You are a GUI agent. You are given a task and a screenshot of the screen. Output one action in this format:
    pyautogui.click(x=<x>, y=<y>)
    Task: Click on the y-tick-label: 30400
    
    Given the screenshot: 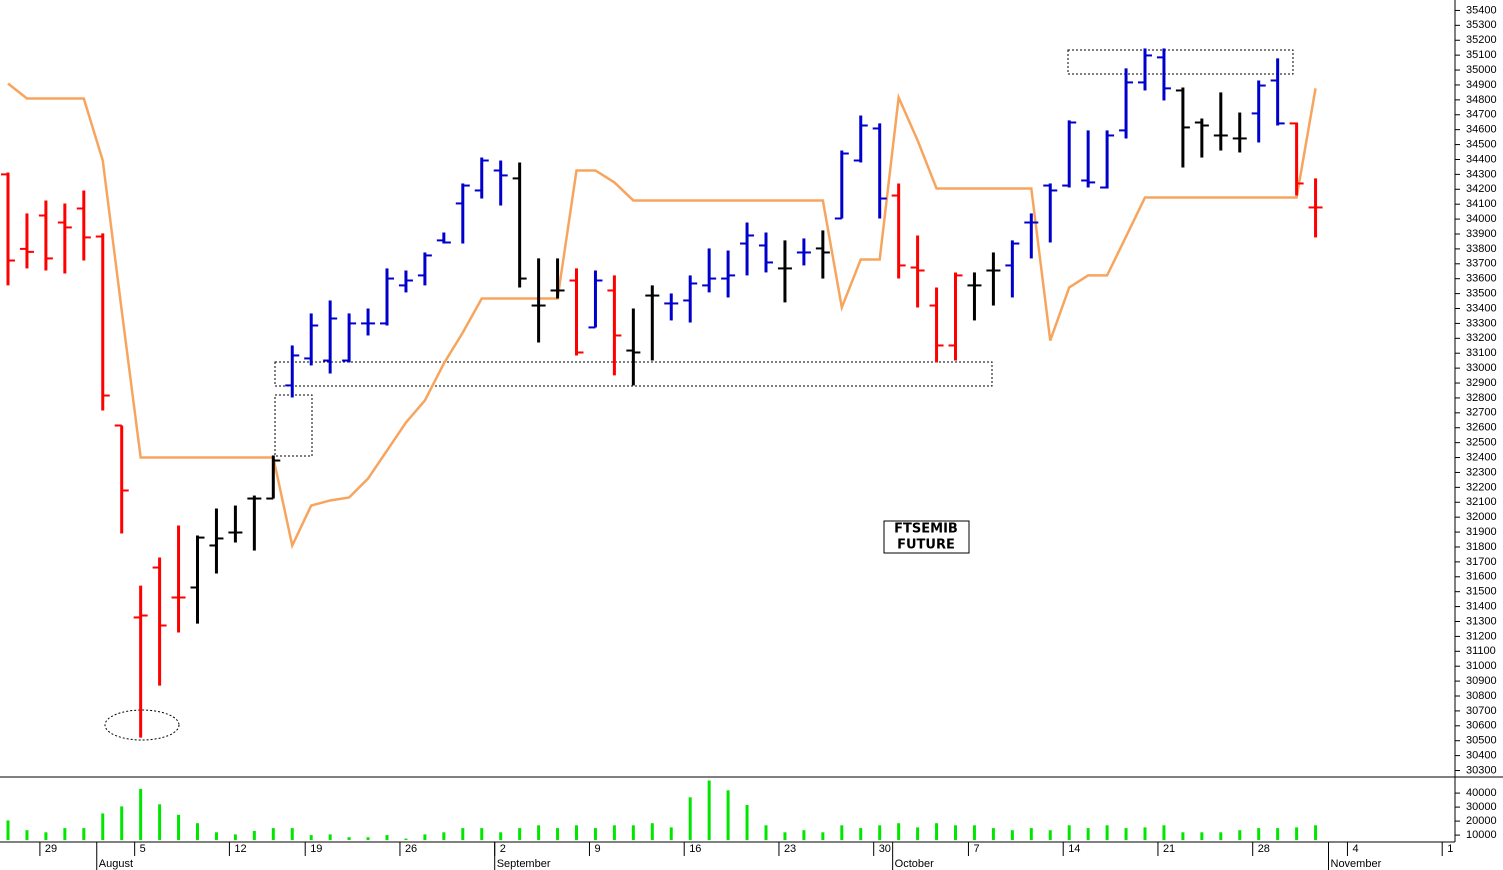 What is the action you would take?
    pyautogui.click(x=1481, y=756)
    